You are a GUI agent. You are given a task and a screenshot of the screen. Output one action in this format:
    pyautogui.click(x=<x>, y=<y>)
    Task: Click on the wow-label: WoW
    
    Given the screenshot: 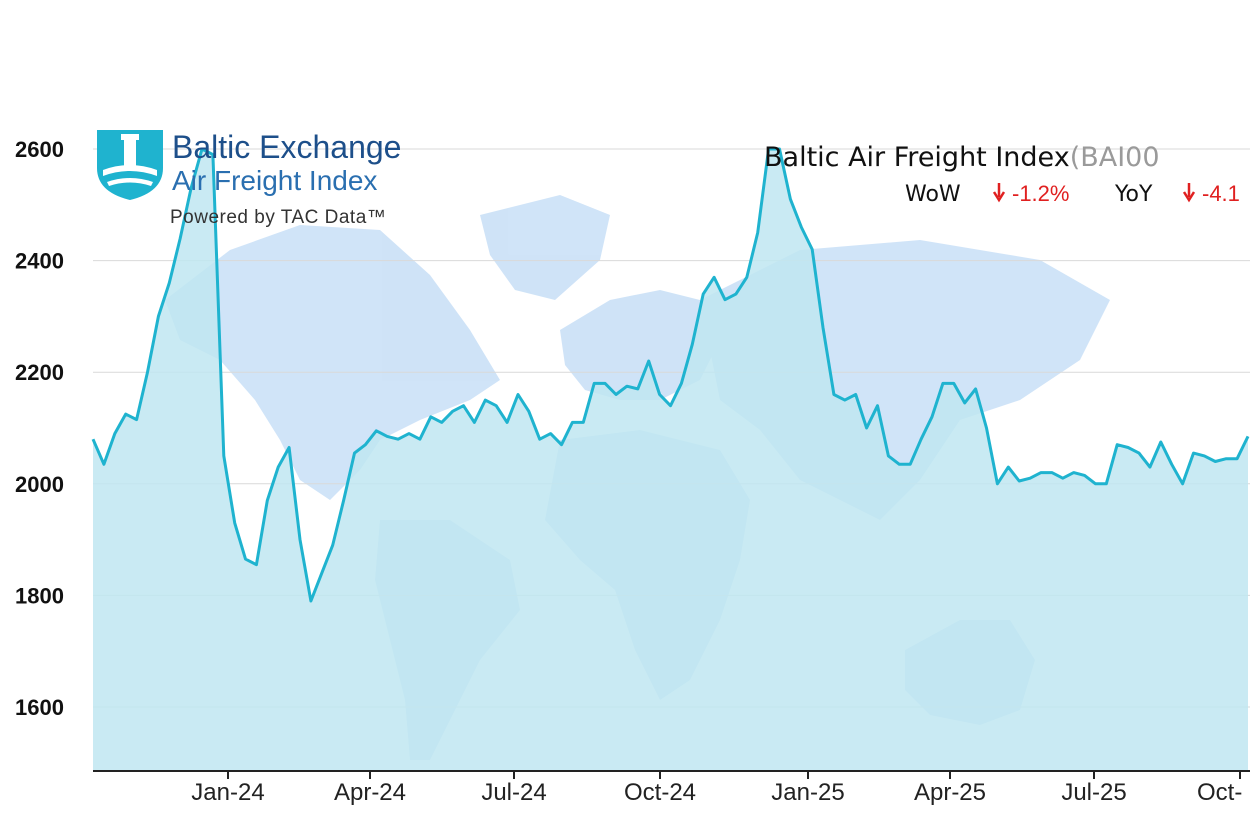 What is the action you would take?
    pyautogui.click(x=933, y=194)
    